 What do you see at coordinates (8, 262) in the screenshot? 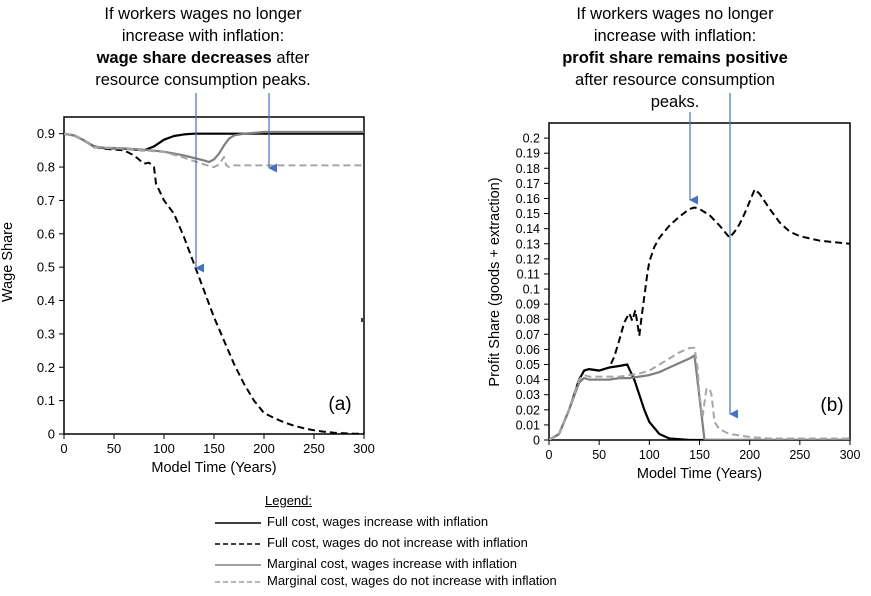
I see `y-axis-label: Wage Share` at bounding box center [8, 262].